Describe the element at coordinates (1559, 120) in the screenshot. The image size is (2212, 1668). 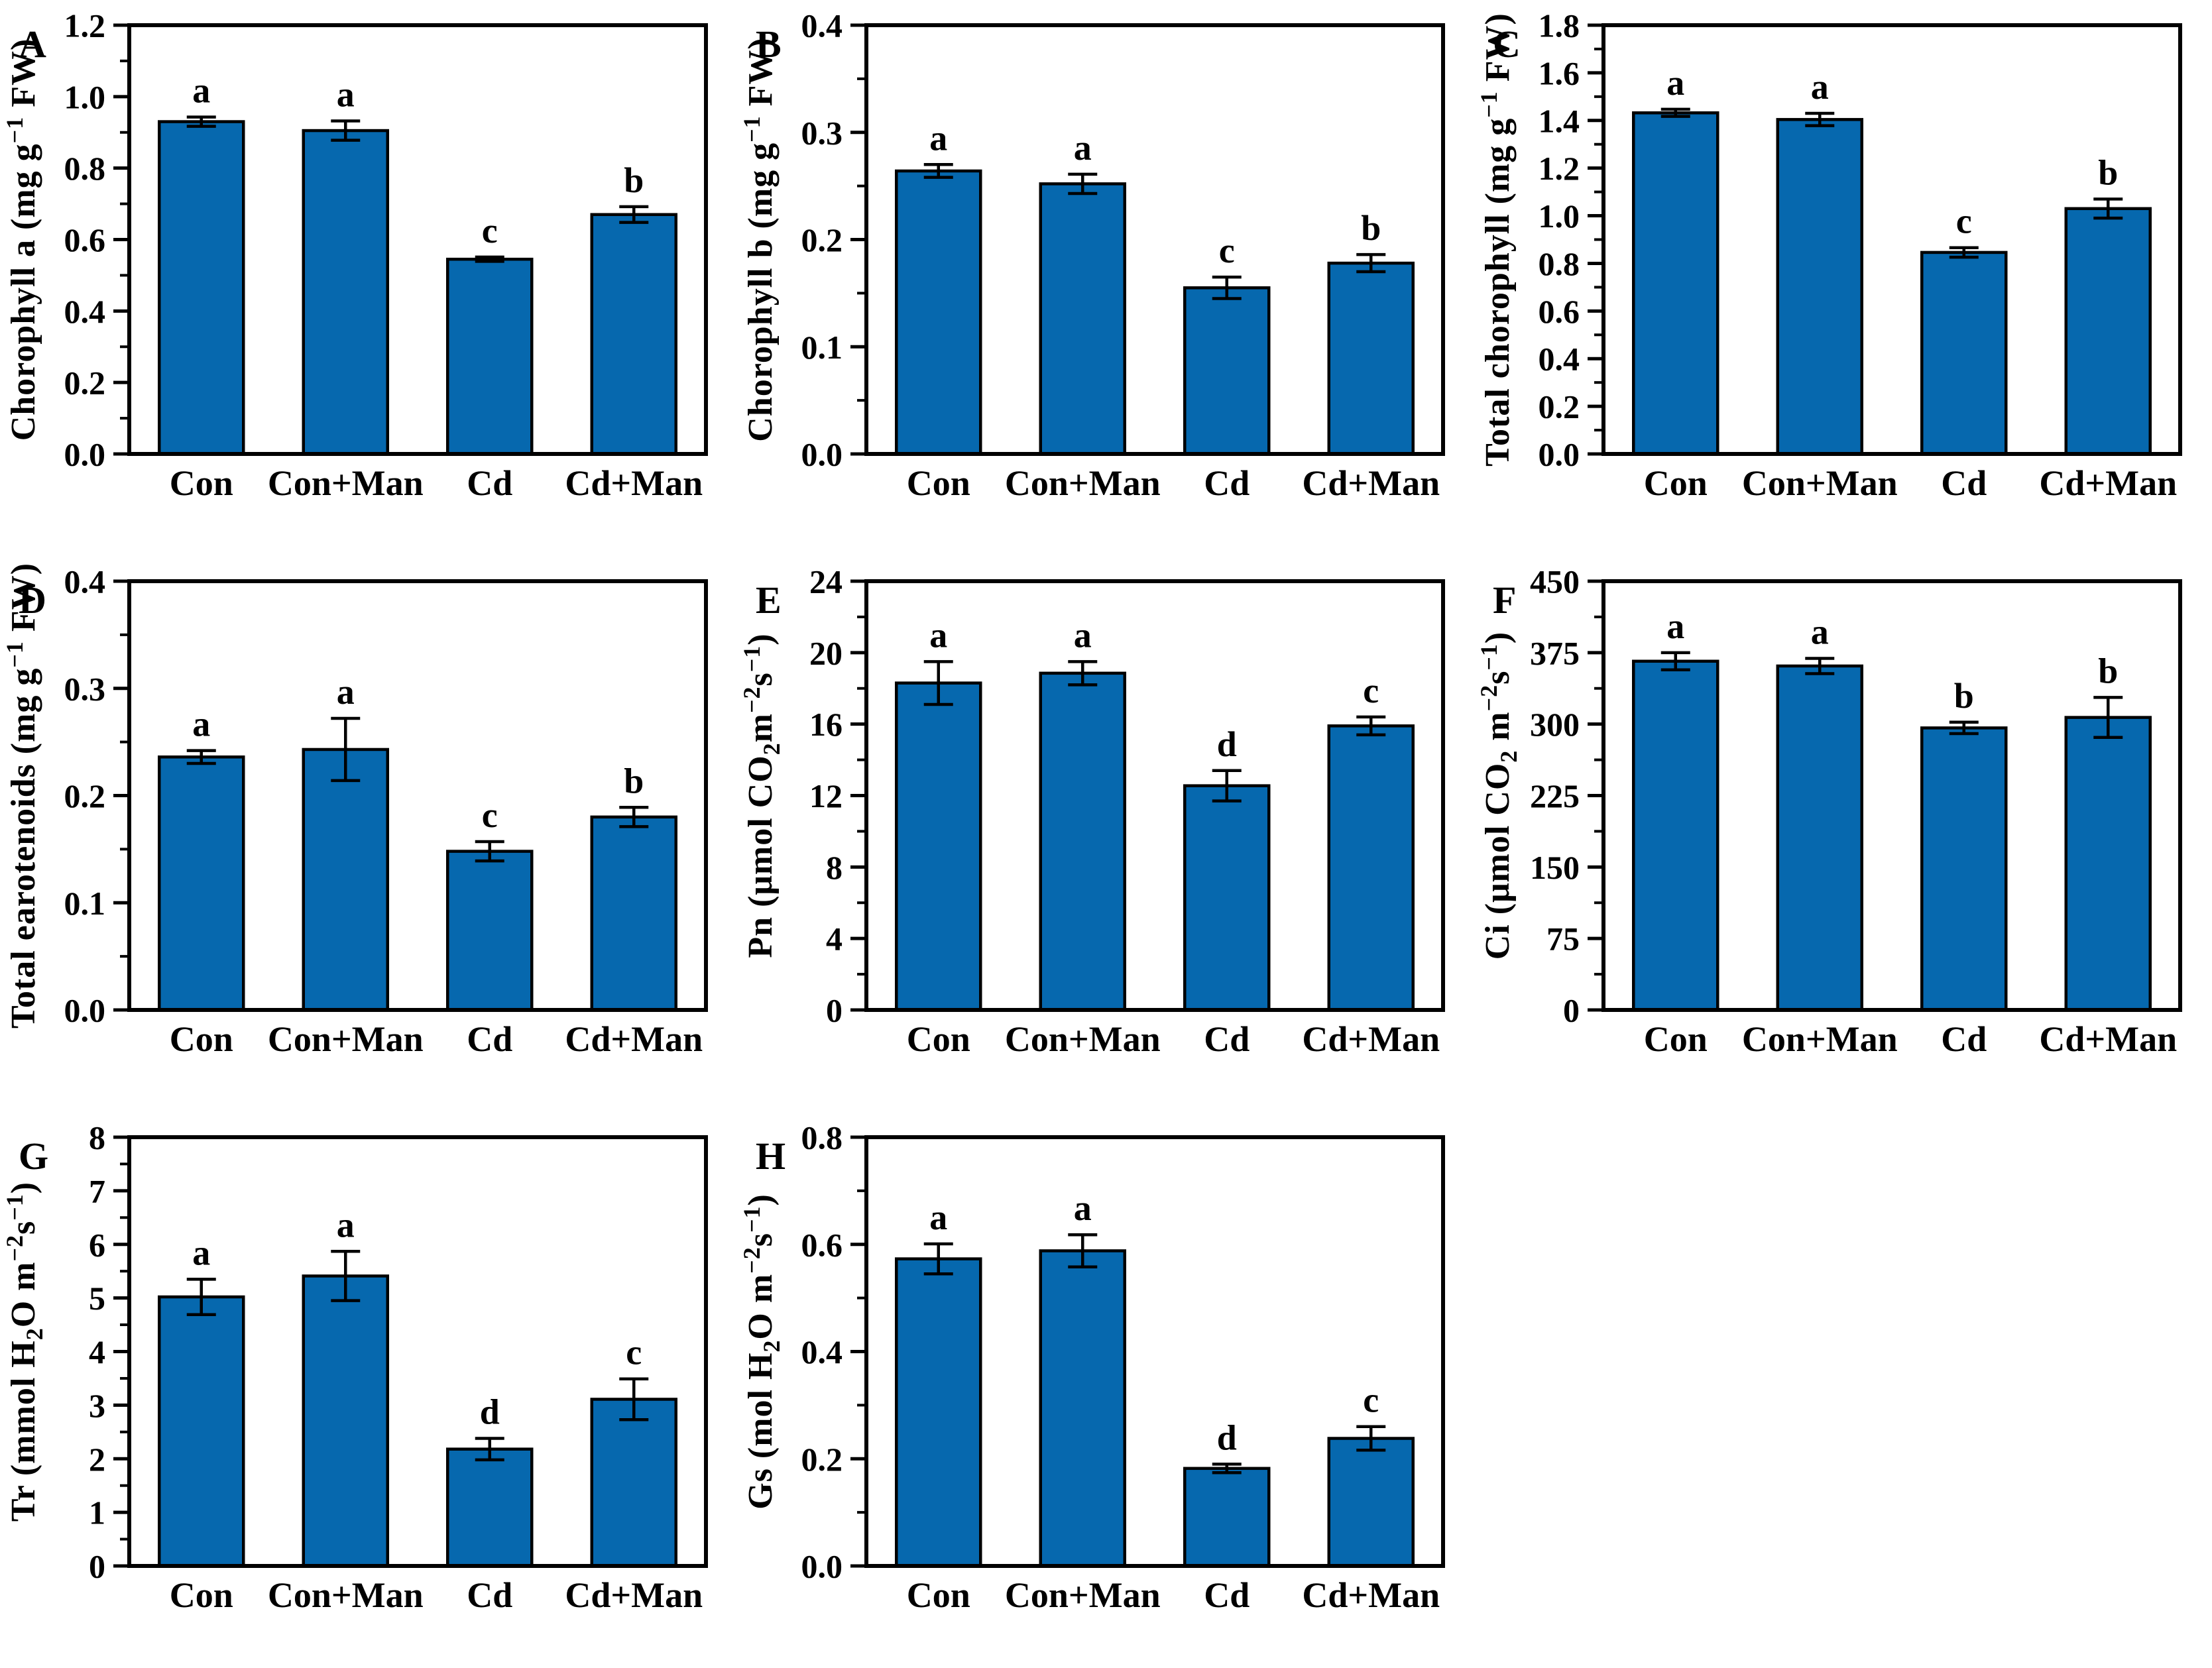
I see `y-tick-label: 1.4` at that location.